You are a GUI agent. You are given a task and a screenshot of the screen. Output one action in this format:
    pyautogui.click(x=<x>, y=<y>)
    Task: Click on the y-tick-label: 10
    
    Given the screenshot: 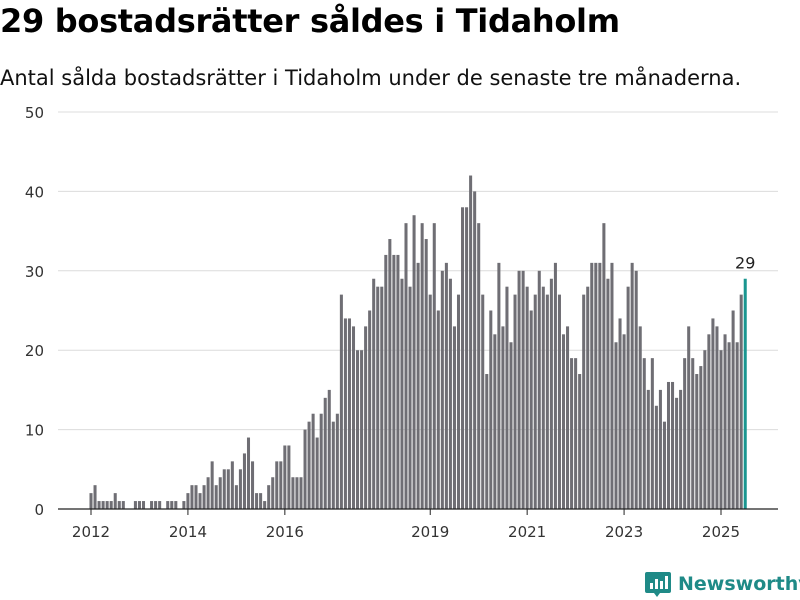 What is the action you would take?
    pyautogui.click(x=34, y=431)
    